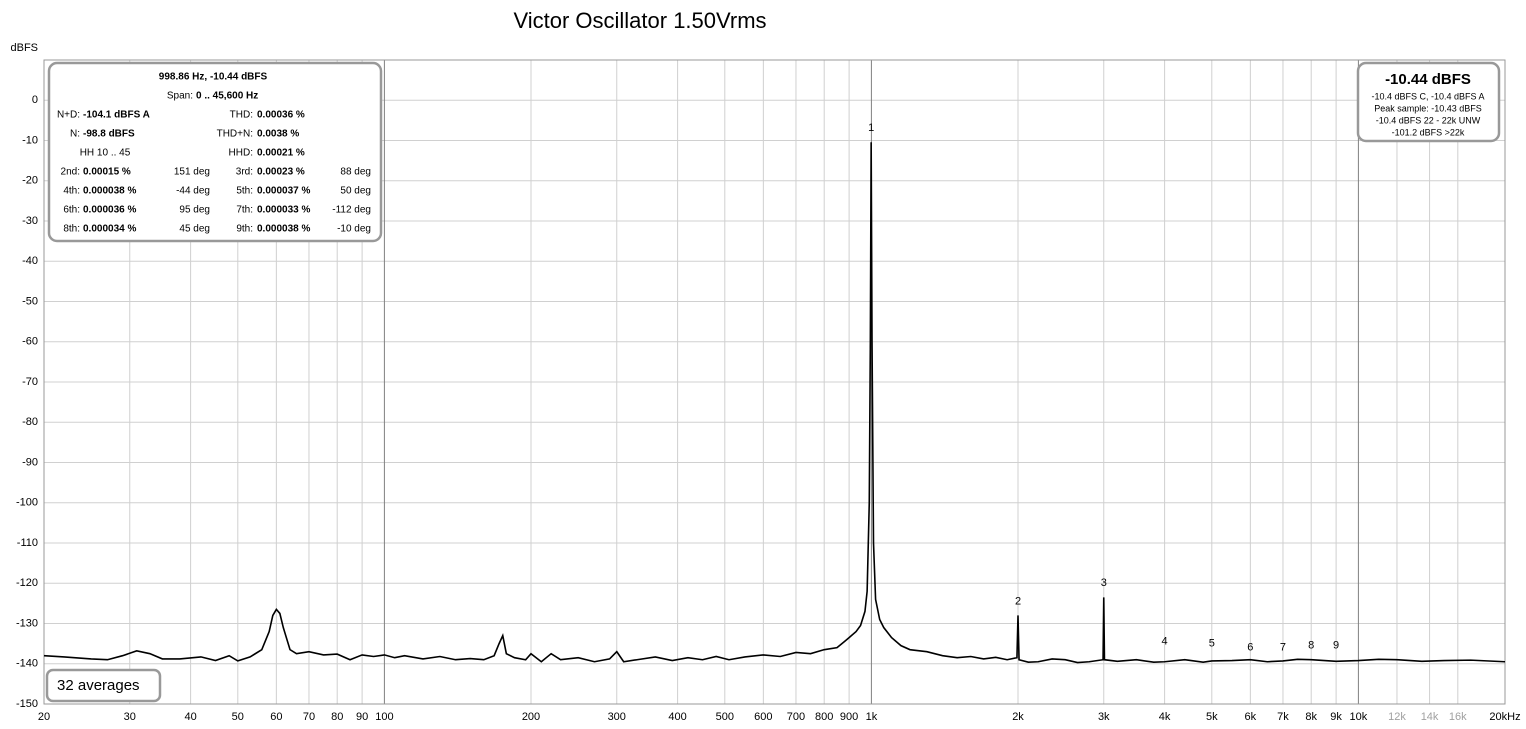  Describe the element at coordinates (27, 503) in the screenshot. I see `y-tick-label: -100` at that location.